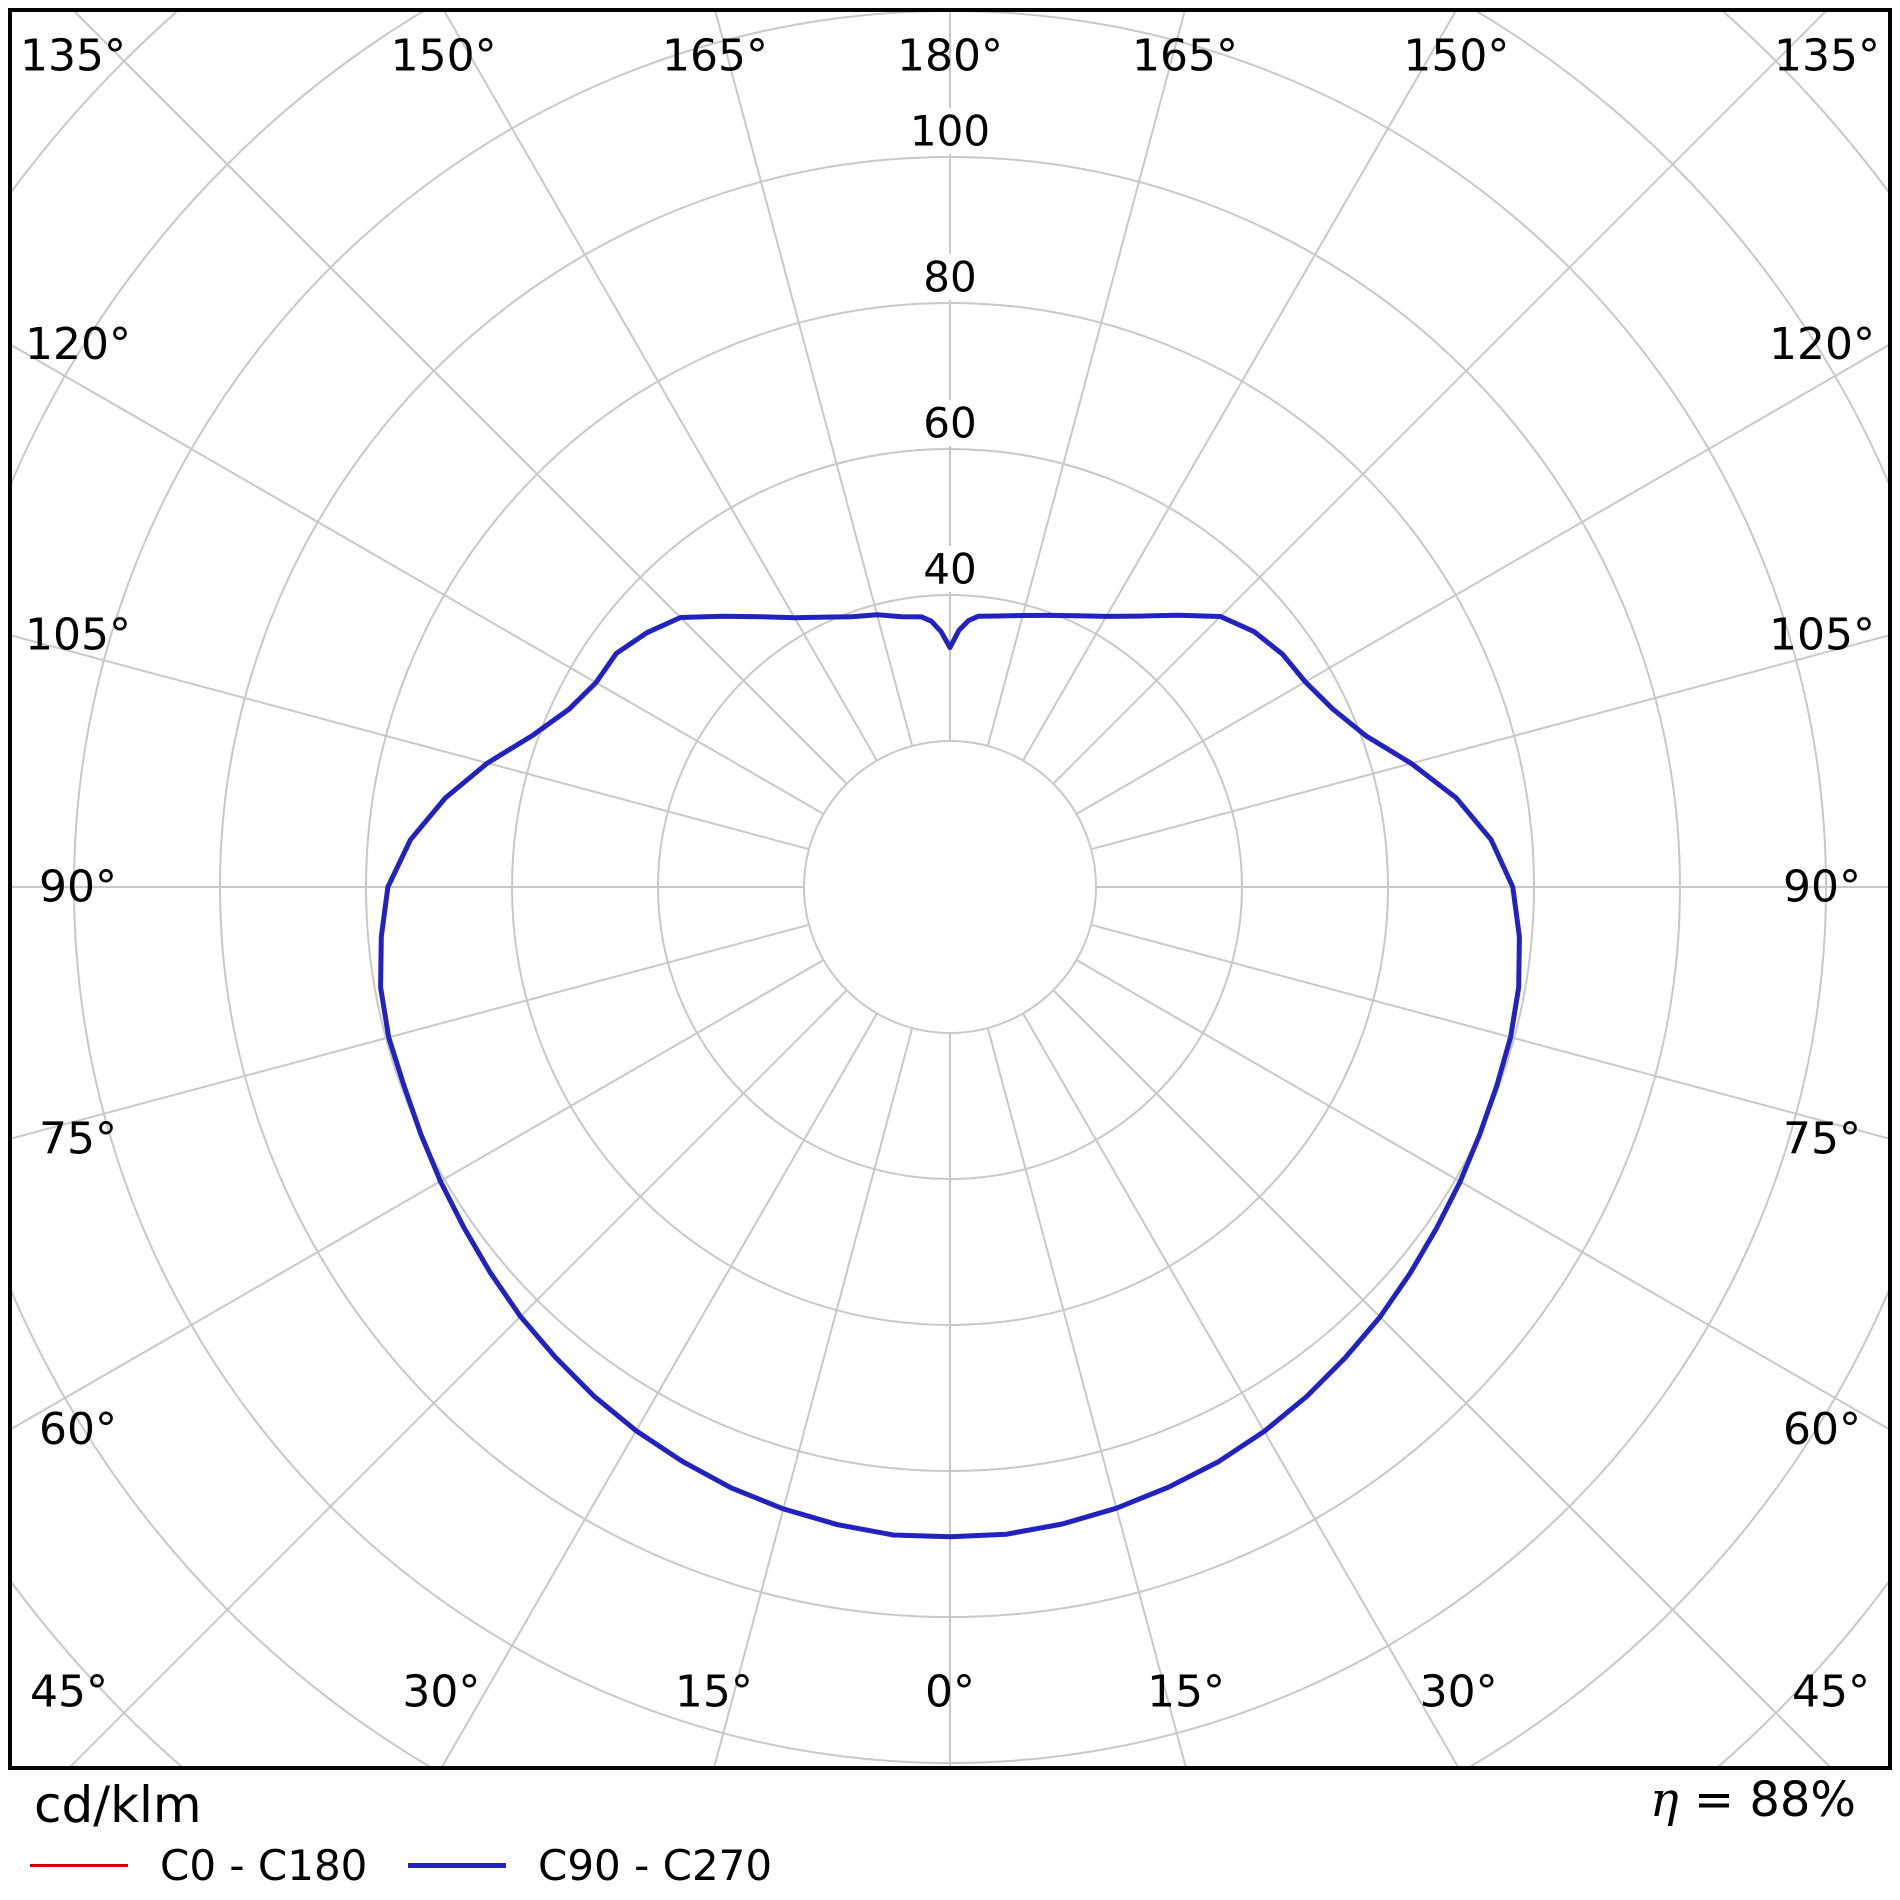  I want to click on grid-ring, so click(950, 887).